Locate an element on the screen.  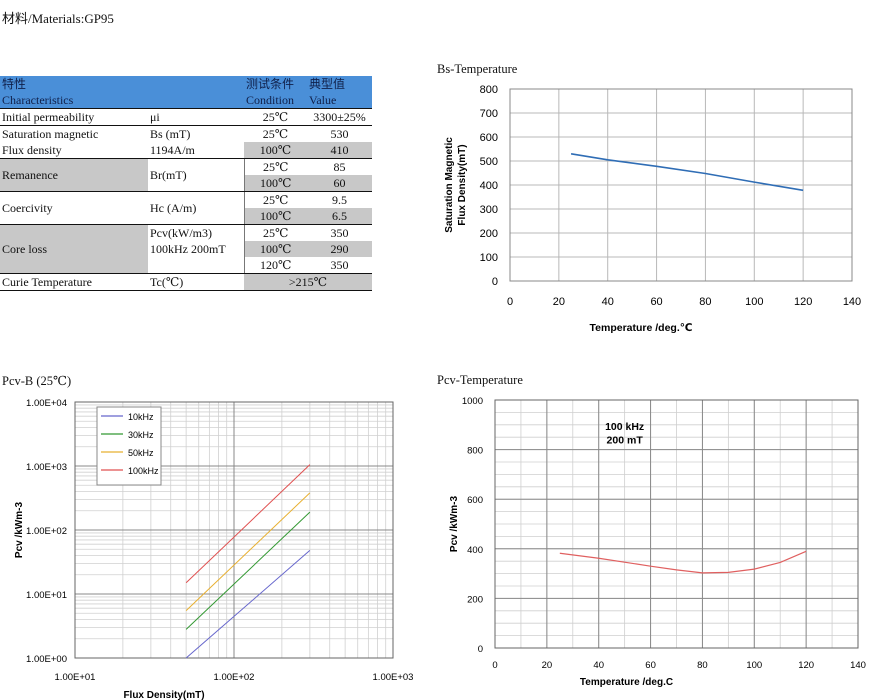
table-row: Coercivity Hc (A/m) 25℃ 9.5 is located at coordinates (186, 208).